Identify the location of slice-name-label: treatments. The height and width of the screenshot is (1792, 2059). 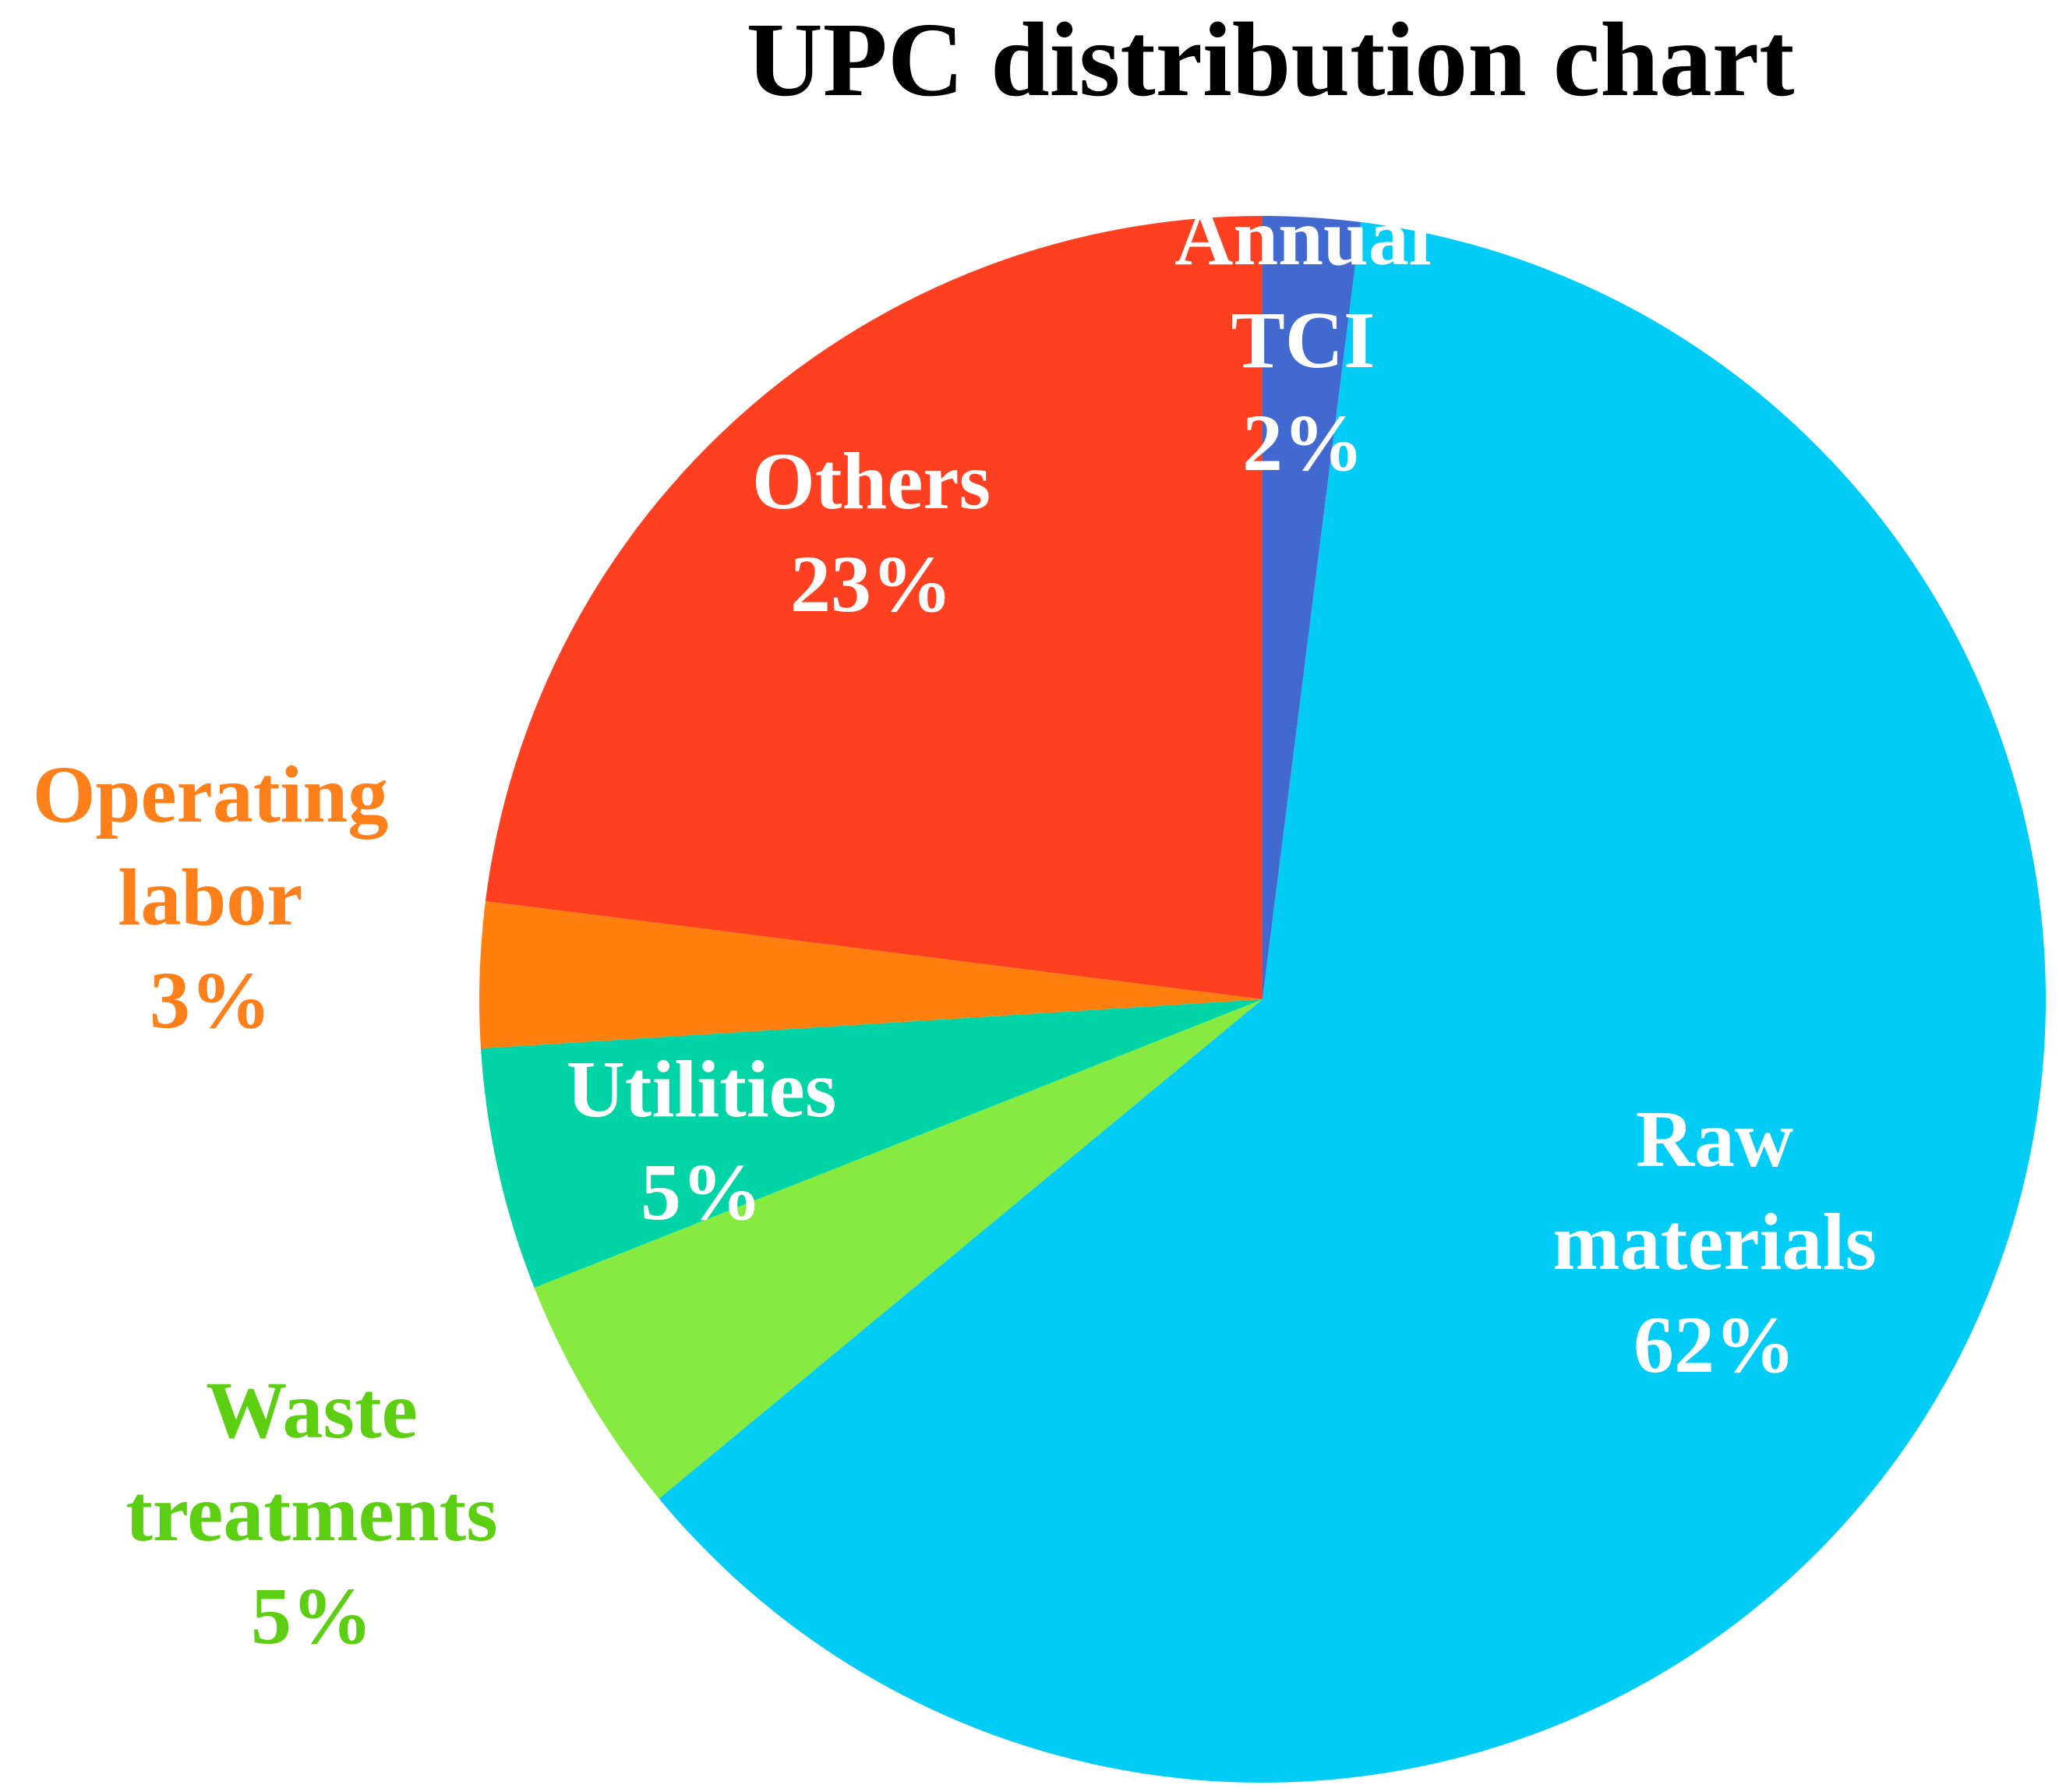
(311, 1514).